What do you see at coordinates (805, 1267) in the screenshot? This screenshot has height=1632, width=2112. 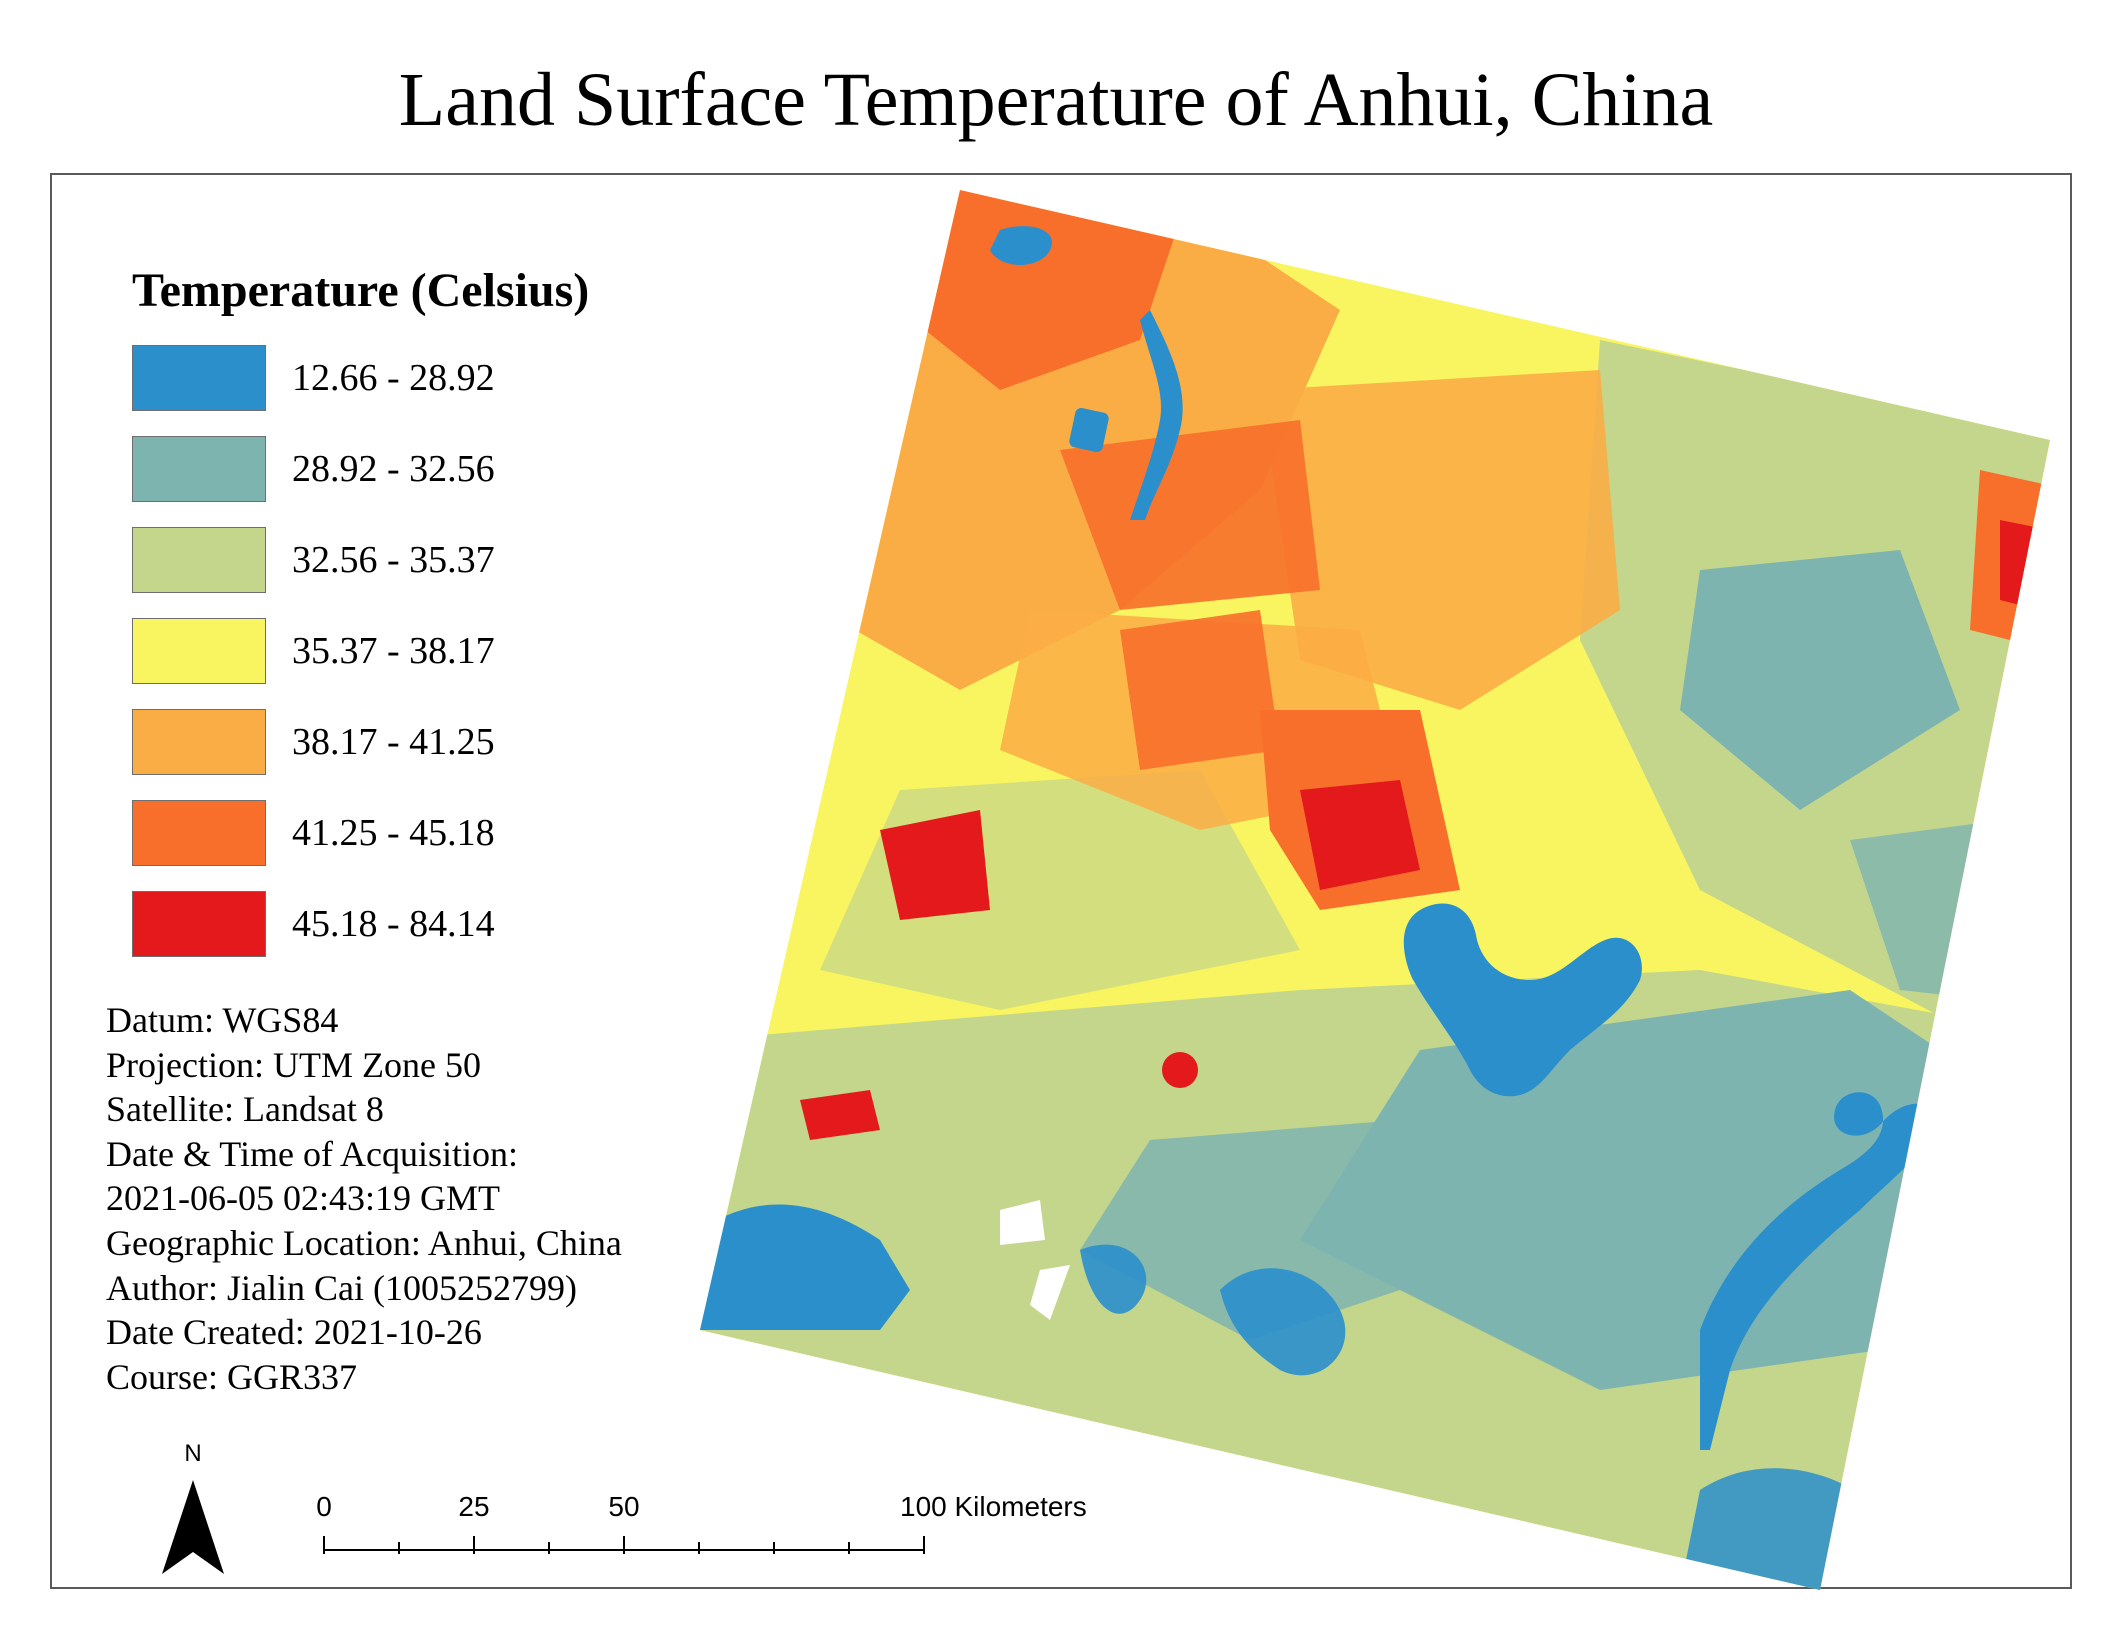 I see `water-sw` at bounding box center [805, 1267].